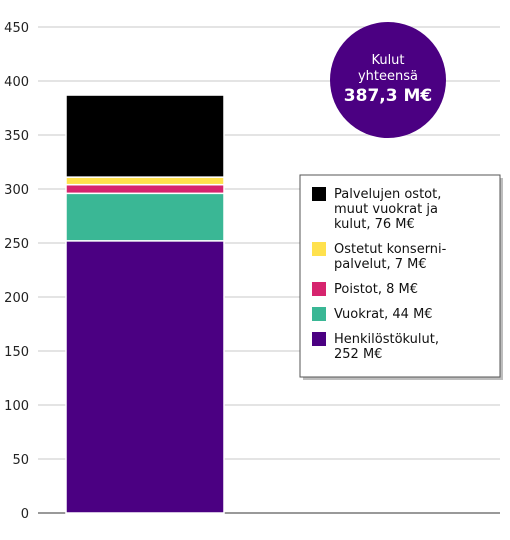 This screenshot has height=540, width=510. What do you see at coordinates (387, 60) in the screenshot?
I see `total-badge-label-line1: Kulut` at bounding box center [387, 60].